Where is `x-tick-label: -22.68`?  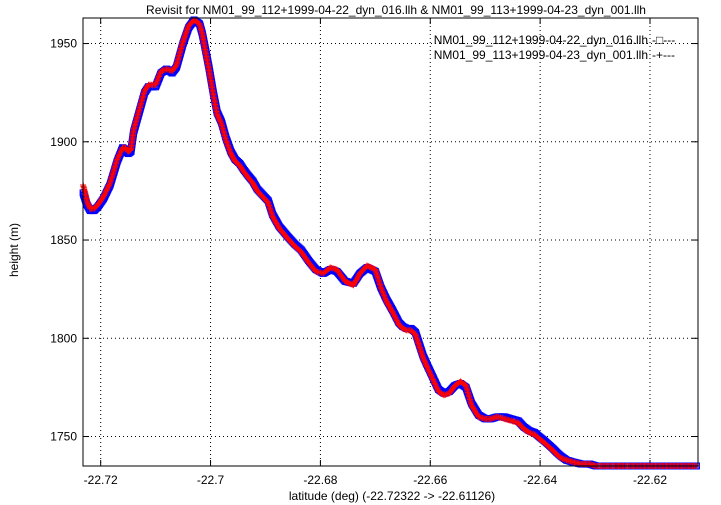
x-tick-label: -22.68 is located at coordinates (320, 480).